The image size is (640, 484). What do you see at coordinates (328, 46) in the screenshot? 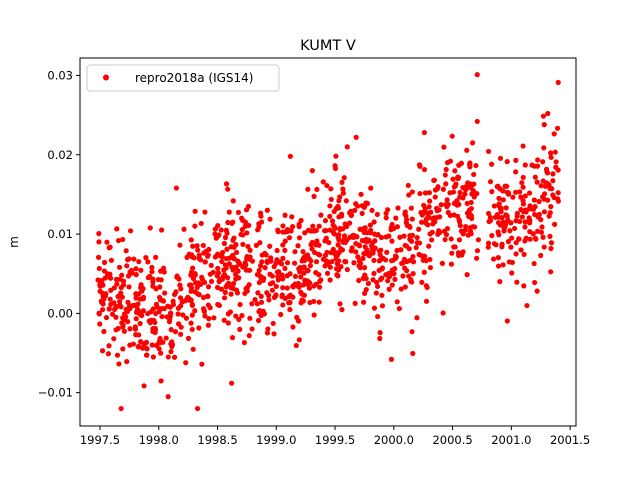
I see `chart-title: KUMT V` at bounding box center [328, 46].